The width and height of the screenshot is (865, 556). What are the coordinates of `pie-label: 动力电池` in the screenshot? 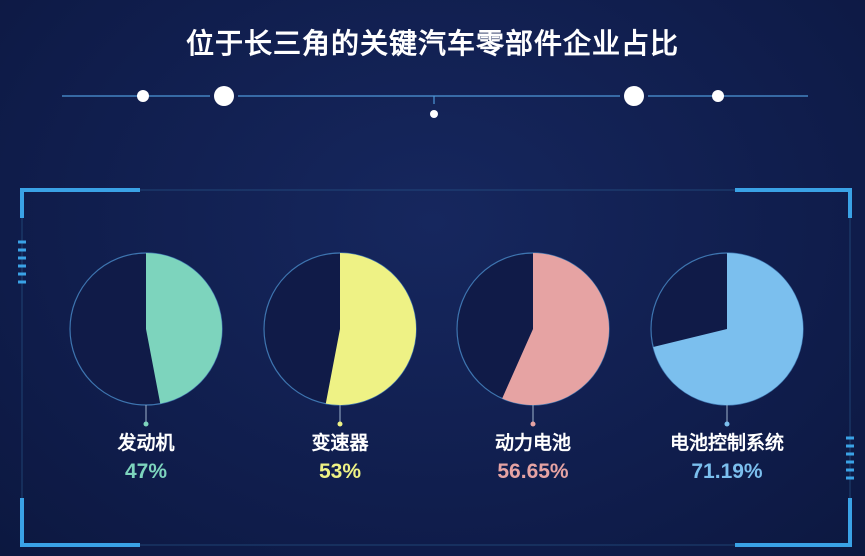 It's located at (532, 443).